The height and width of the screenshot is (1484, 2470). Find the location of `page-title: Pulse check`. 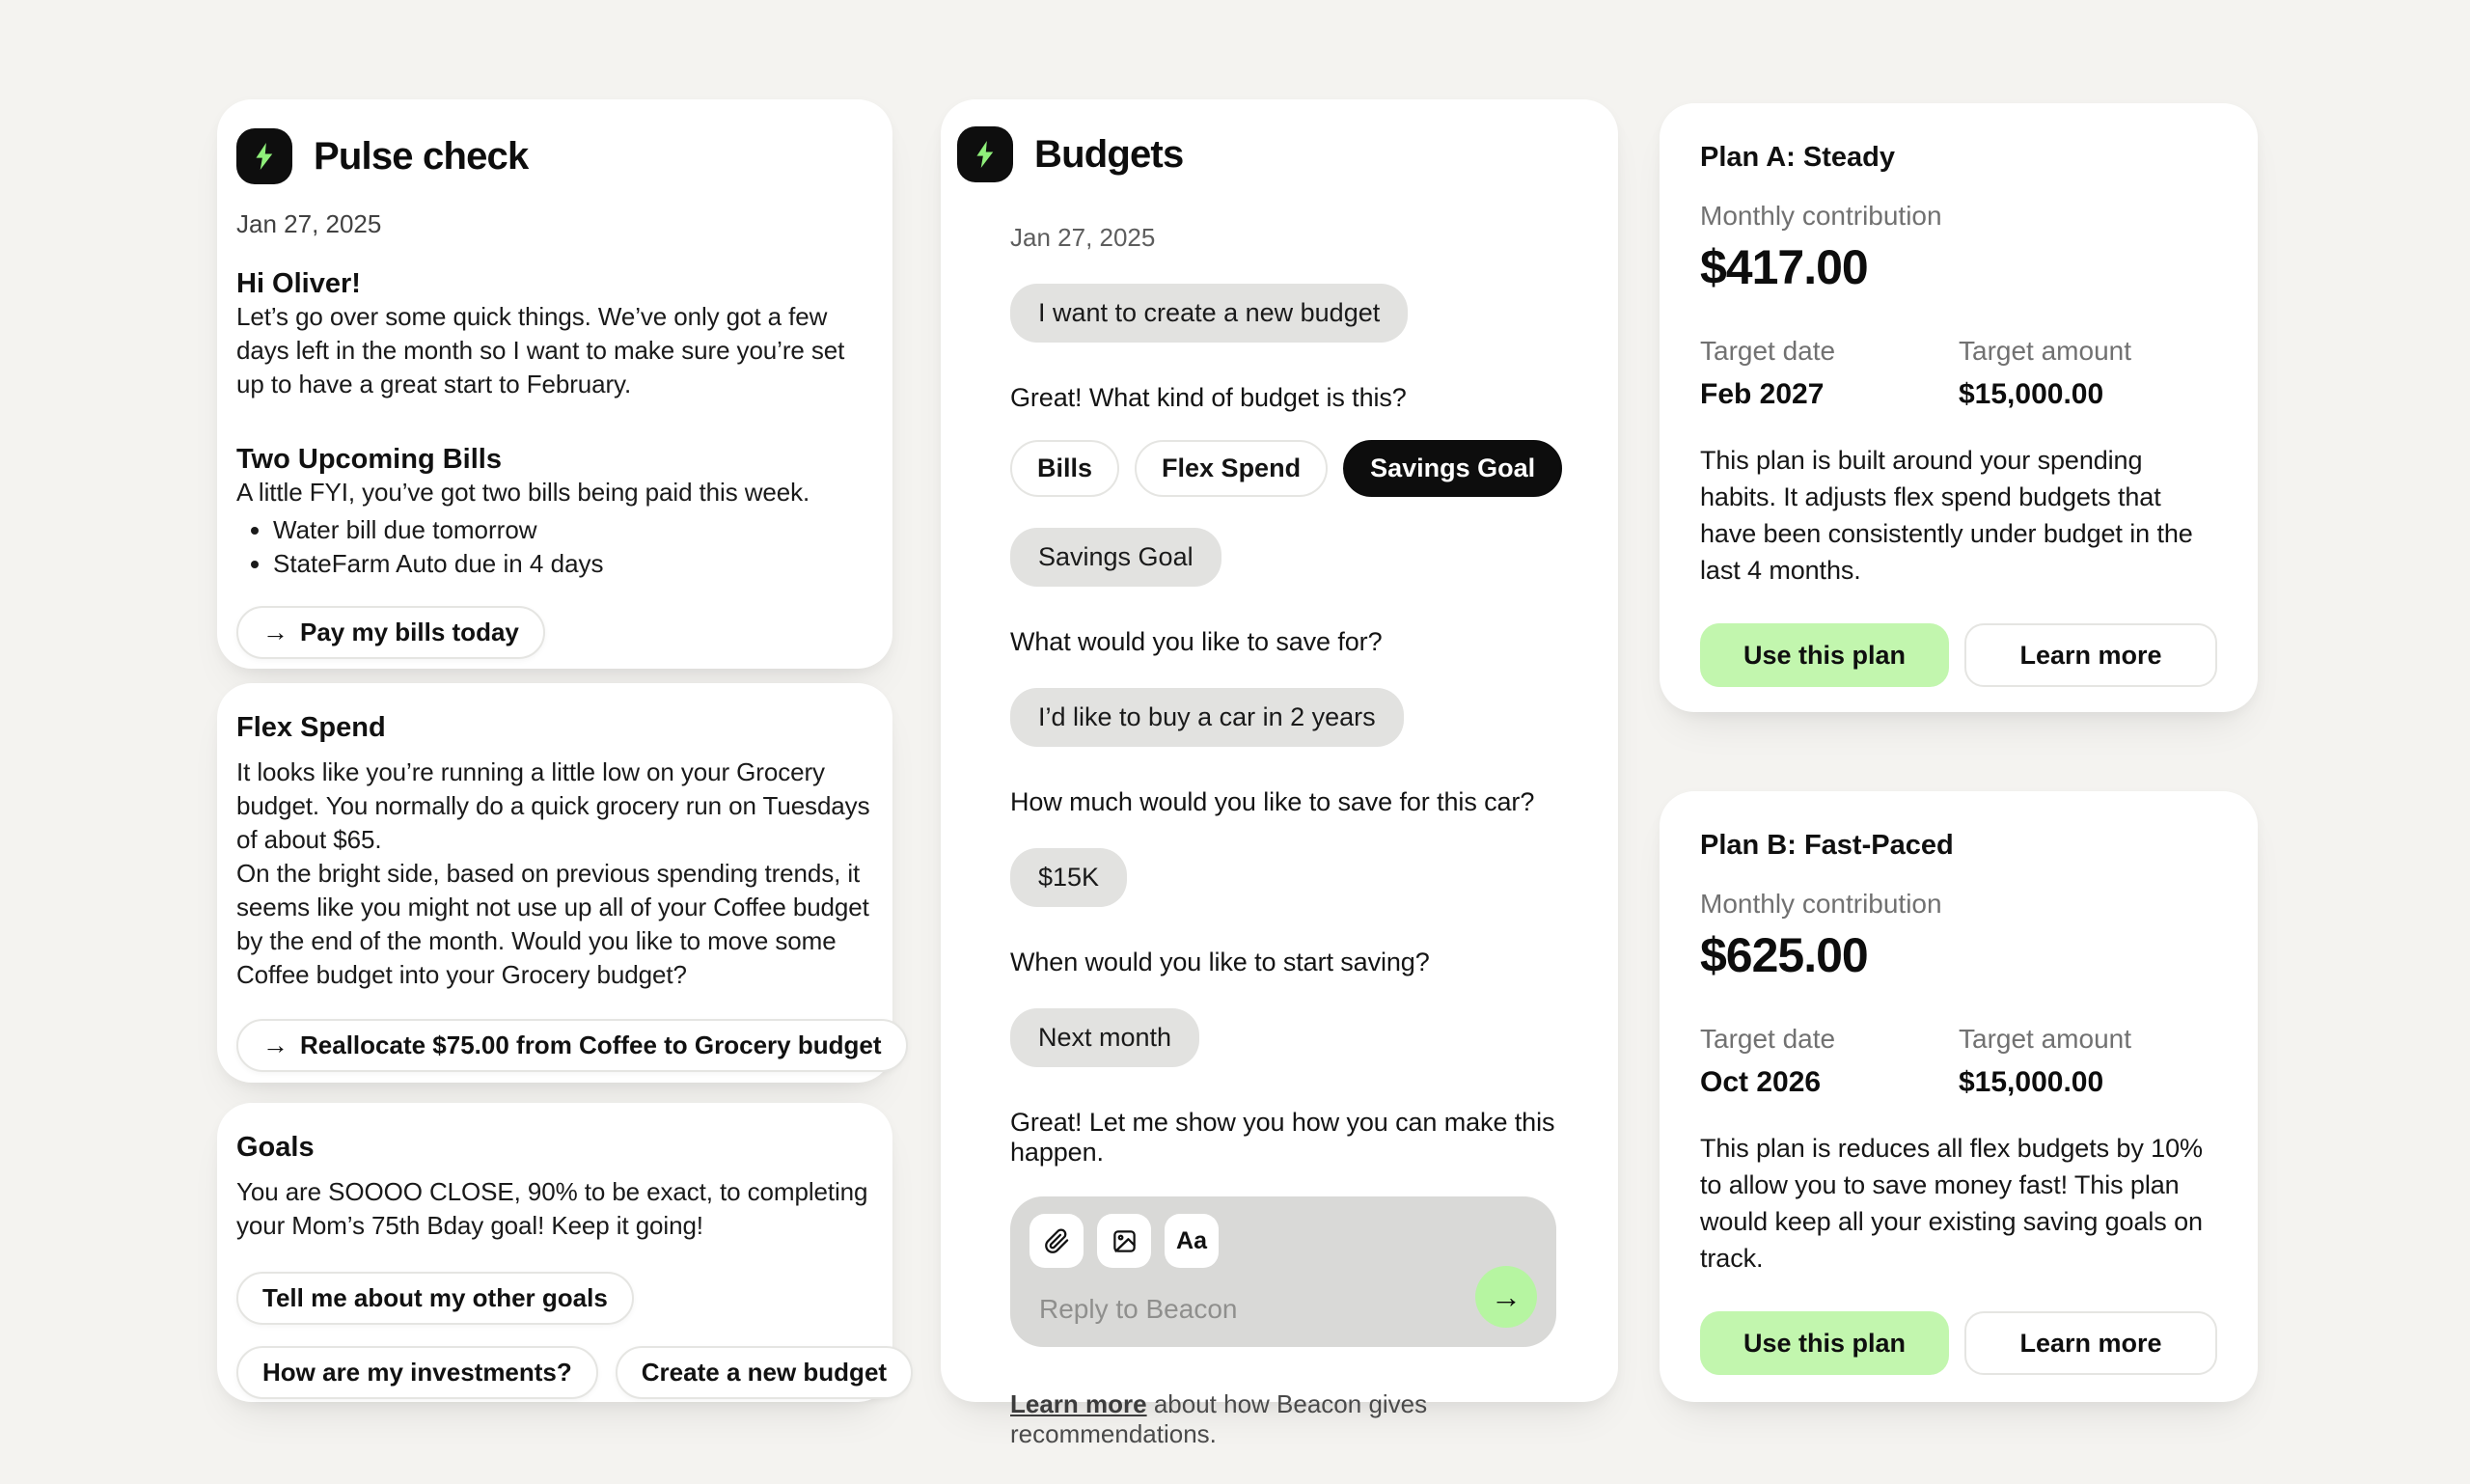

page-title: Pulse check is located at coordinates (421, 156).